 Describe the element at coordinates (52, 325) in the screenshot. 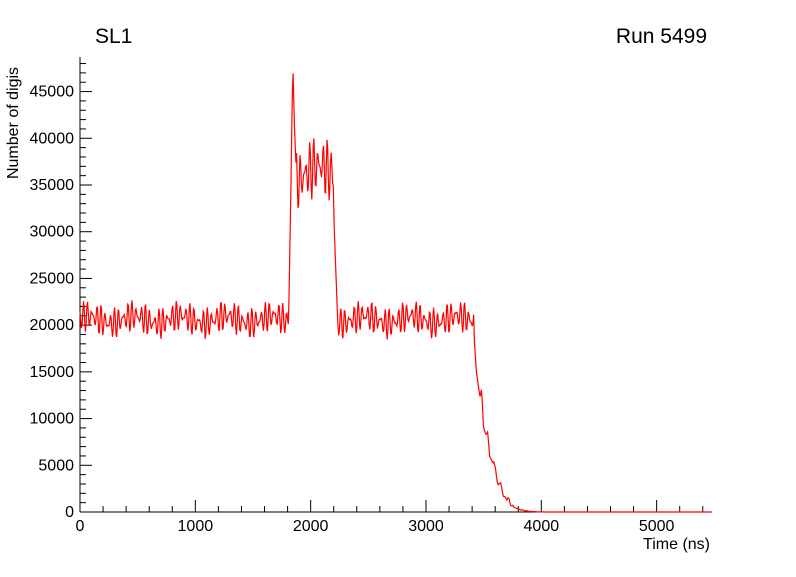

I see `y-tick-label: 20000` at that location.